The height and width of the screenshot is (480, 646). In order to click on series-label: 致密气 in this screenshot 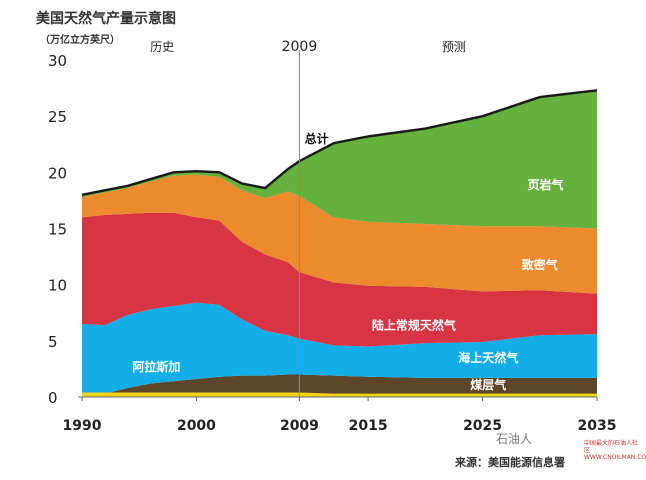, I will do `click(540, 264)`.